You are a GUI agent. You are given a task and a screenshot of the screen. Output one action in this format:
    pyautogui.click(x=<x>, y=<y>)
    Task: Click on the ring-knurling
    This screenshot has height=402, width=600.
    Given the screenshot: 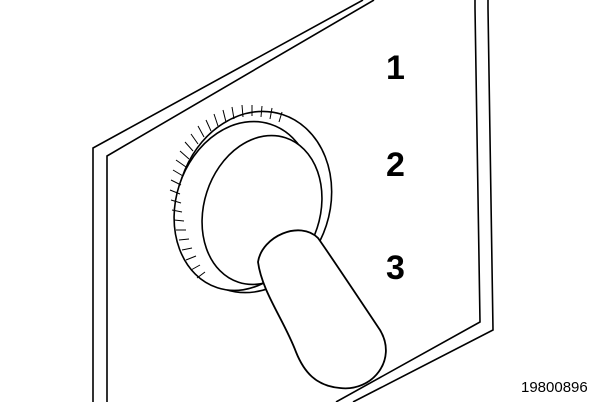 What is the action you would take?
    pyautogui.click(x=226, y=191)
    